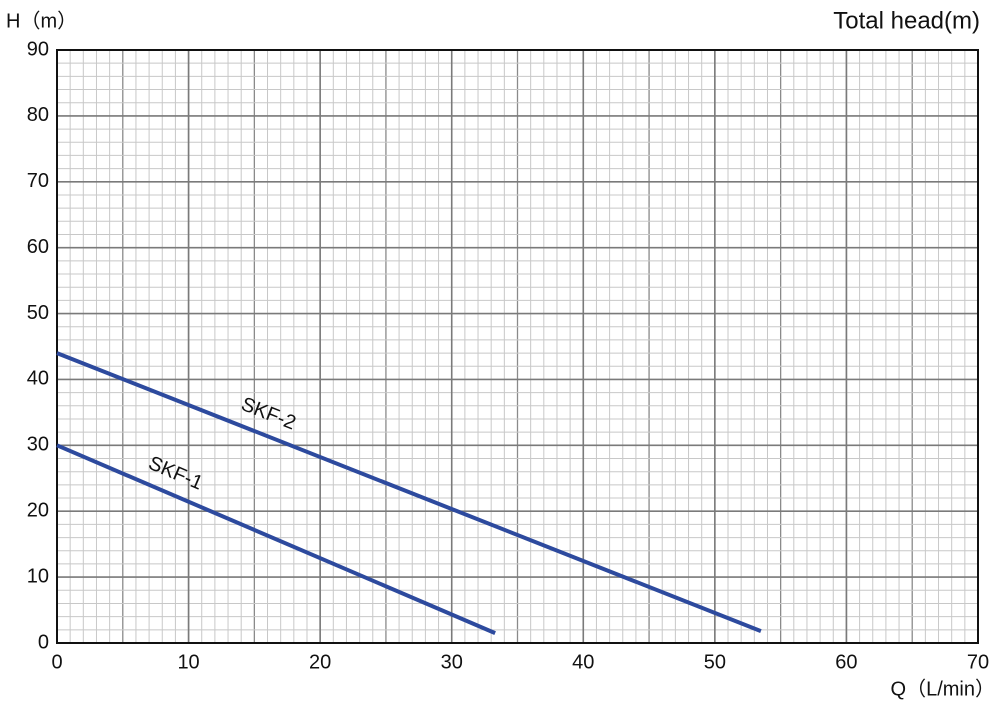 The height and width of the screenshot is (709, 1000). What do you see at coordinates (188, 662) in the screenshot?
I see `x-tick-label: 10` at bounding box center [188, 662].